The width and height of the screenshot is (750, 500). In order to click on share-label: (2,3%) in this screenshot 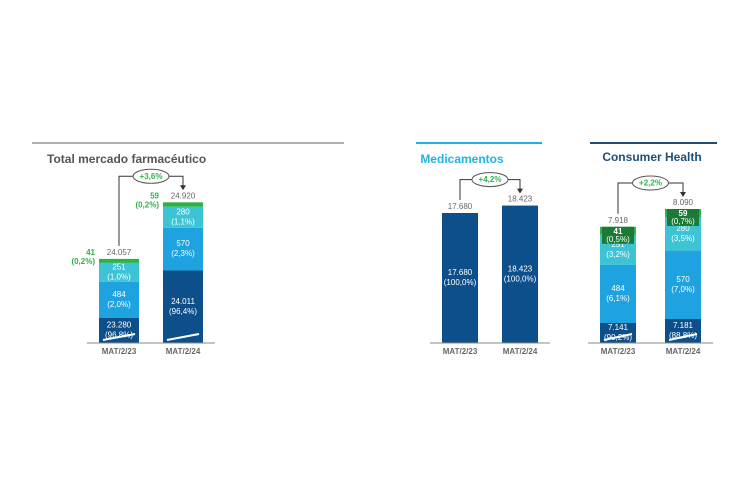, I will do `click(183, 253)`.